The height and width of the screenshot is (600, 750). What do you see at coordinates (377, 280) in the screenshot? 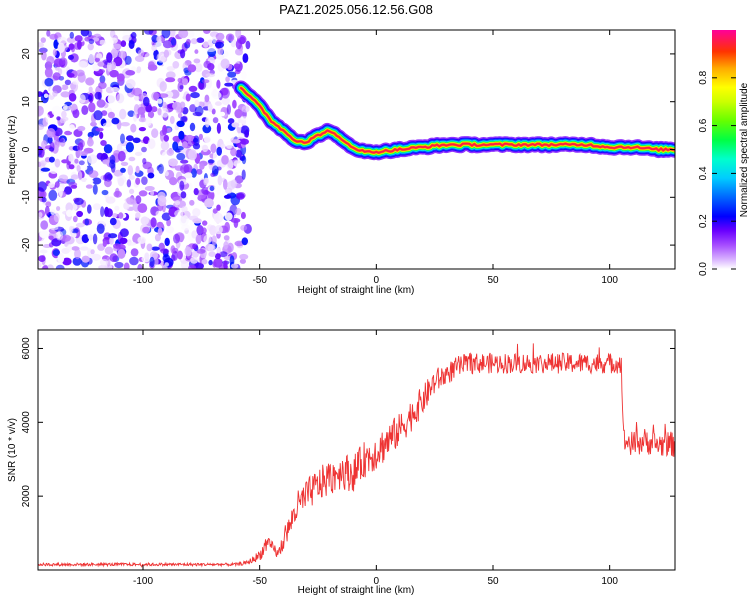
I see `x-tick-label: 0` at bounding box center [377, 280].